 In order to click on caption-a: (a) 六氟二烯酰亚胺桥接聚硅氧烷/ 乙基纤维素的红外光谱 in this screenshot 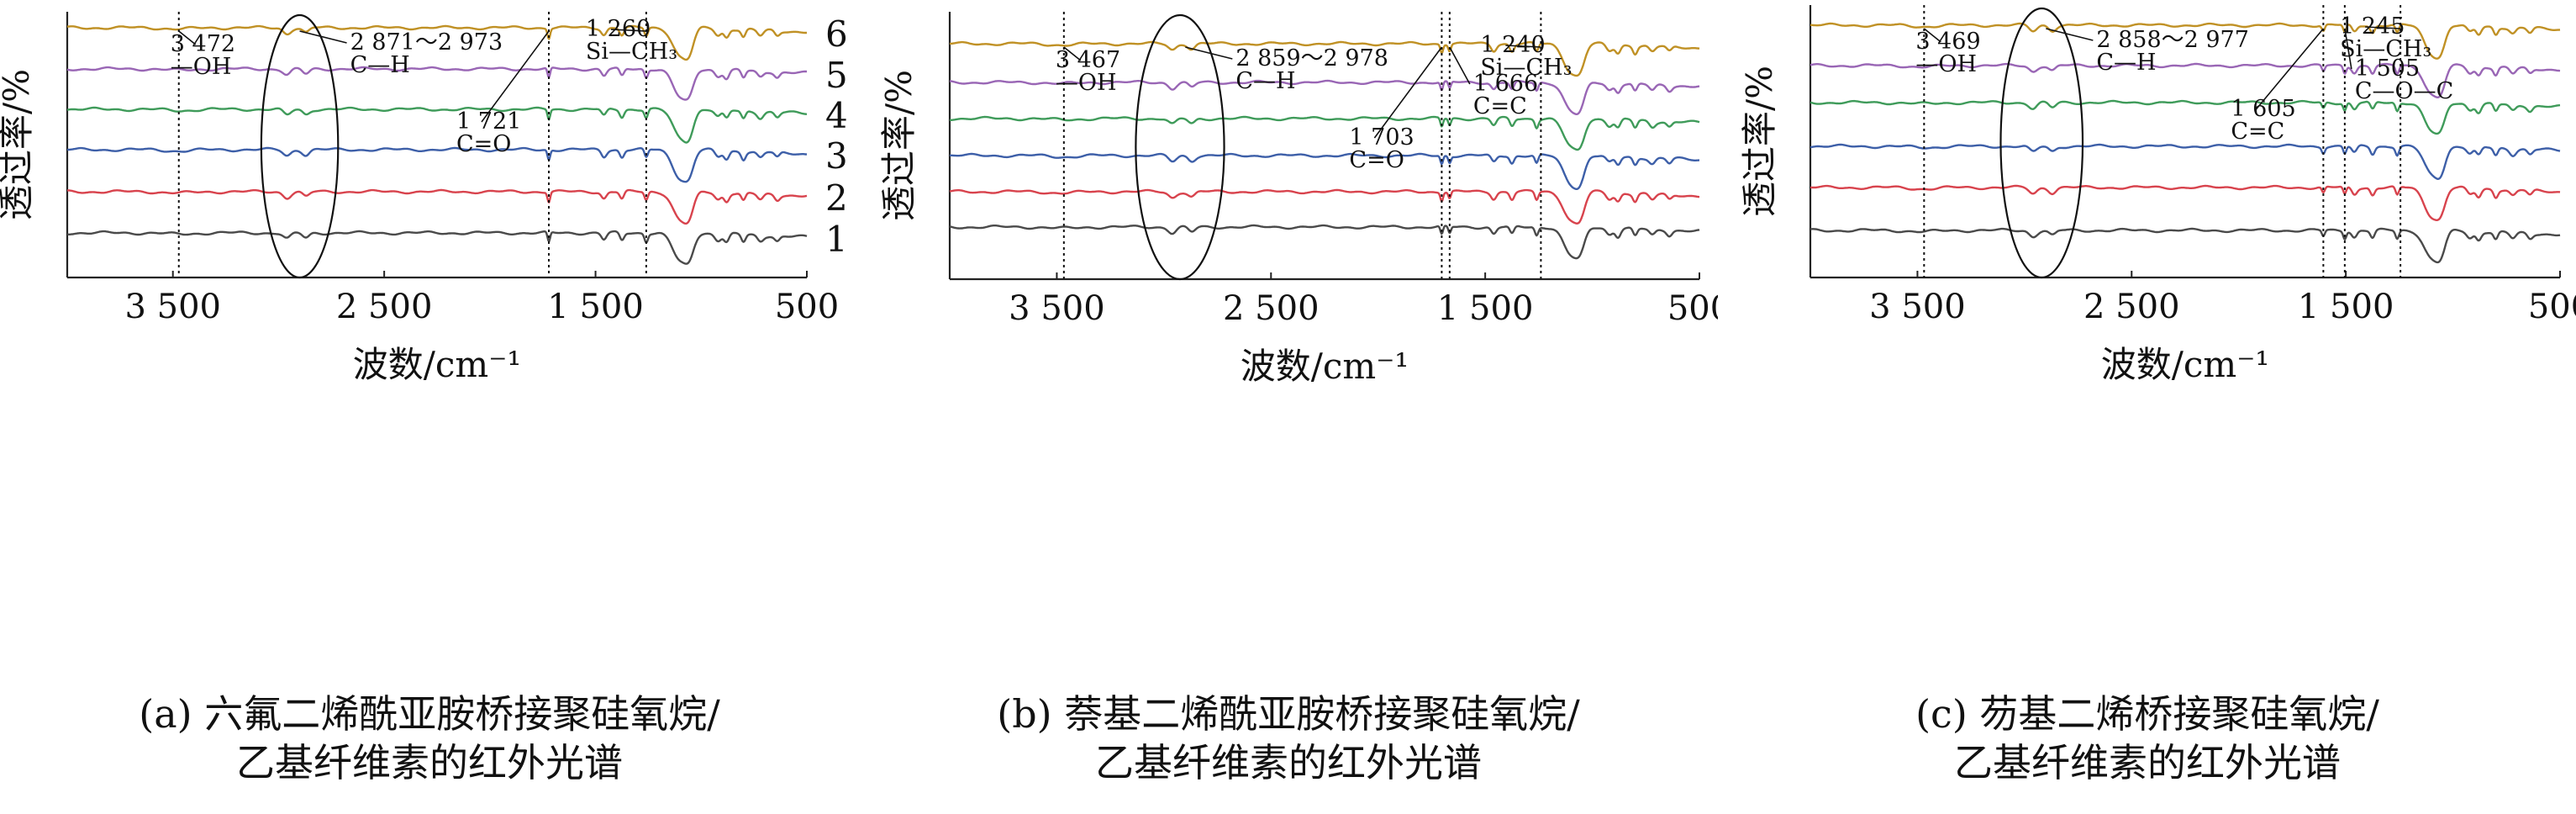, I will do `click(429, 739)`.